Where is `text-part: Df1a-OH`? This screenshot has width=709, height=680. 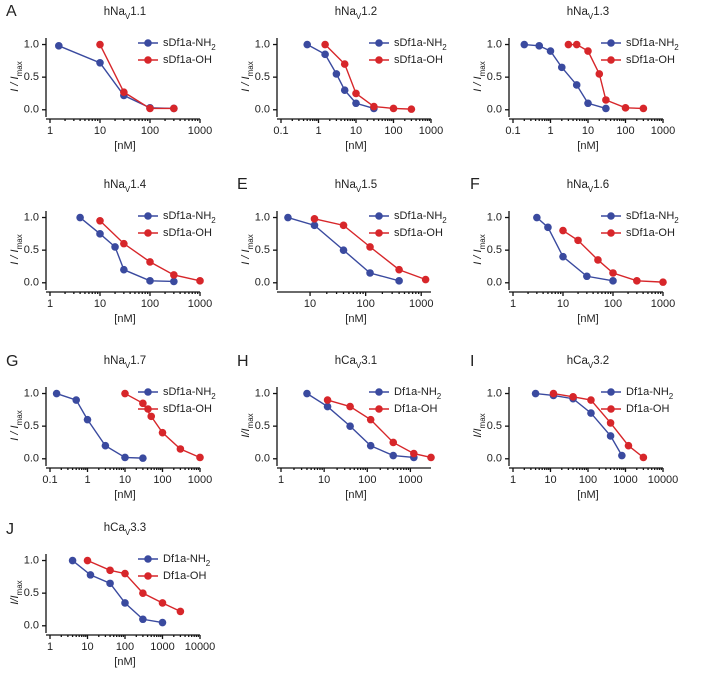
text-part: Df1a-OH is located at coordinates (184, 576).